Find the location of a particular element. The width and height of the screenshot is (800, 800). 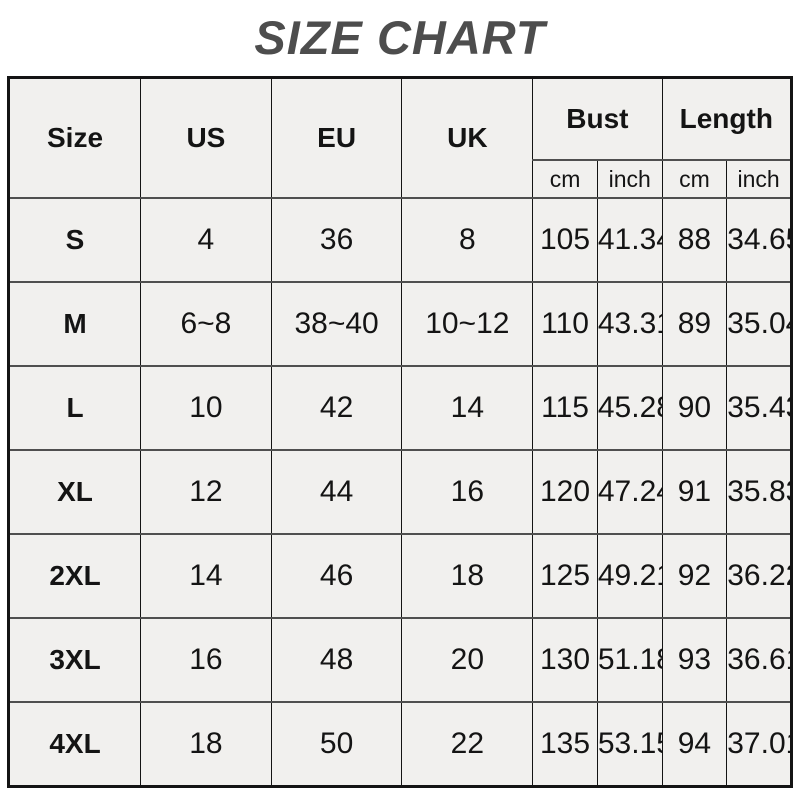

size-label-cell: 4XL is located at coordinates (74, 744).